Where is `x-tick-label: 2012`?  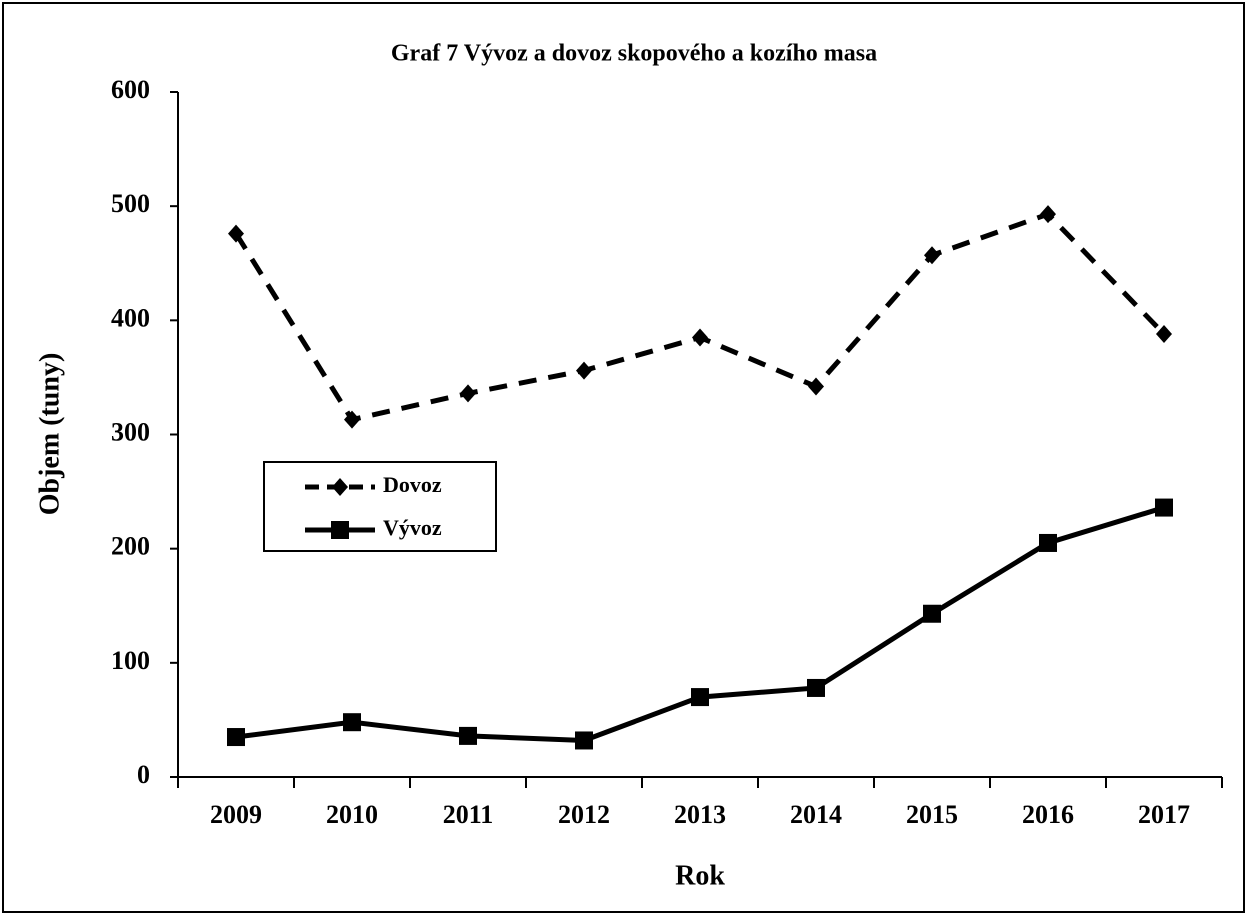 x-tick-label: 2012 is located at coordinates (584, 814).